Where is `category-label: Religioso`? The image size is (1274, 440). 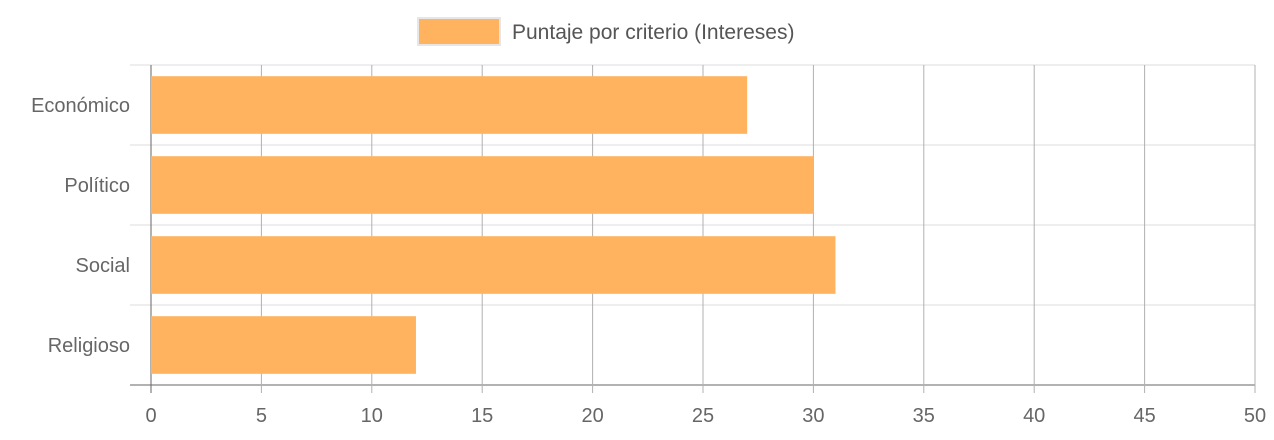
category-label: Religioso is located at coordinates (89, 346).